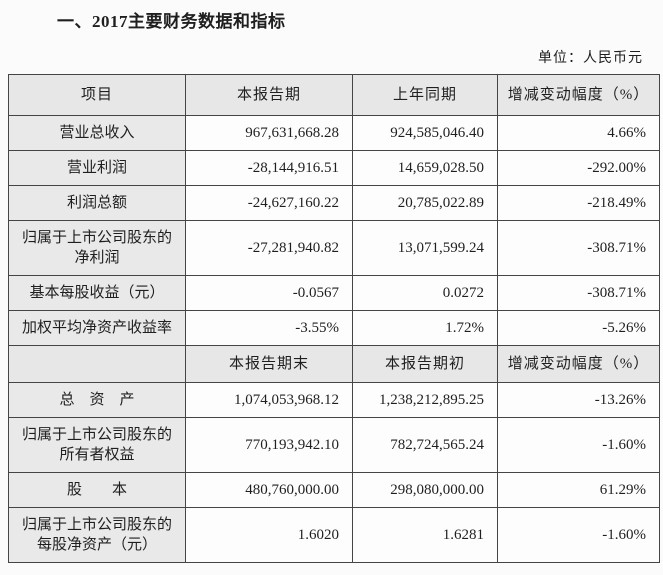 The width and height of the screenshot is (663, 575). What do you see at coordinates (269, 293) in the screenshot?
I see `current-value-cell: -0.0567` at bounding box center [269, 293].